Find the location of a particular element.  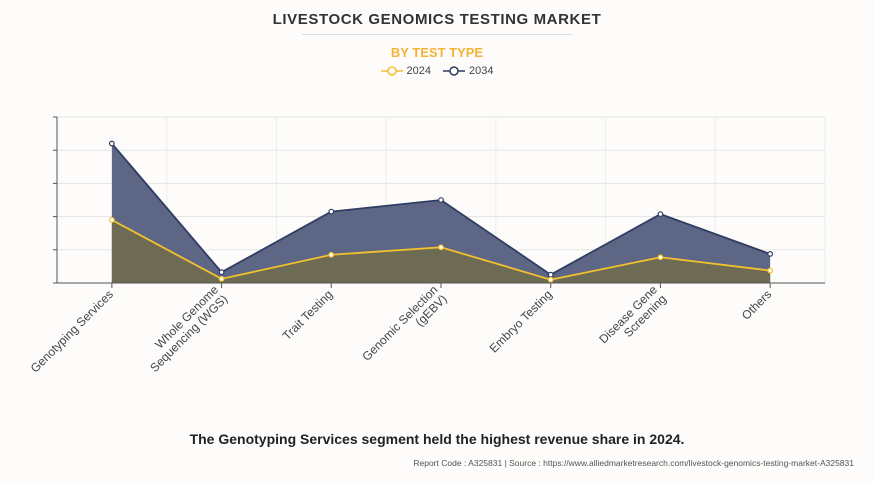

title-divider is located at coordinates (437, 34).